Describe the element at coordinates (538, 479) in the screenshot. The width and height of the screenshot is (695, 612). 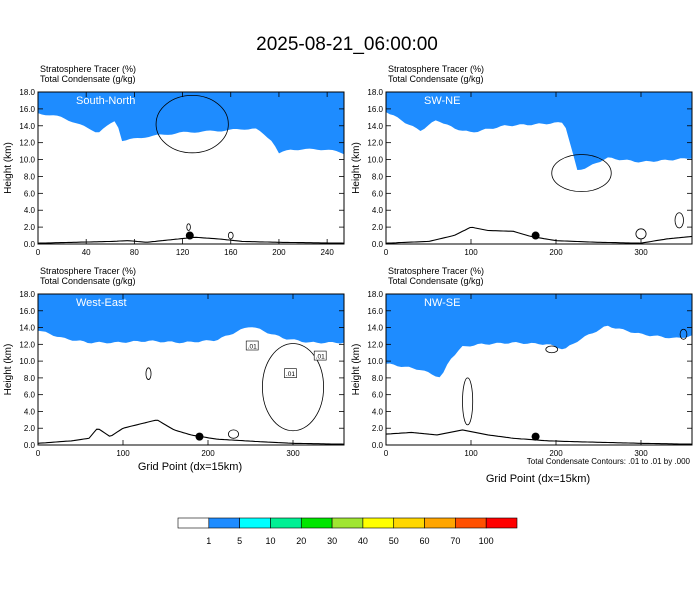
I see `xlabel-right: Grid Point (dx=15km)` at that location.